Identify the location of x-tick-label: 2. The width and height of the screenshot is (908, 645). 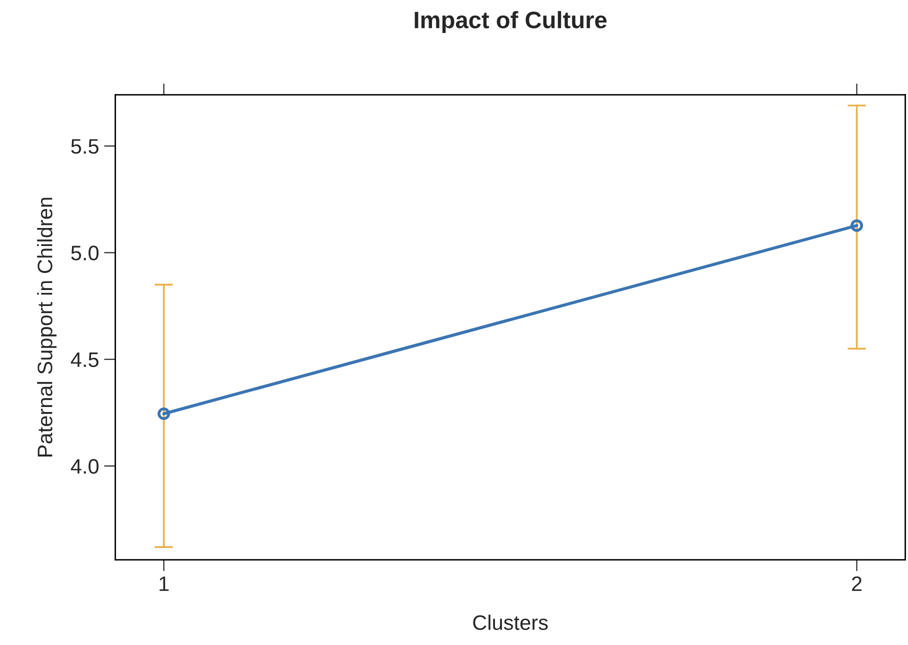
(857, 583).